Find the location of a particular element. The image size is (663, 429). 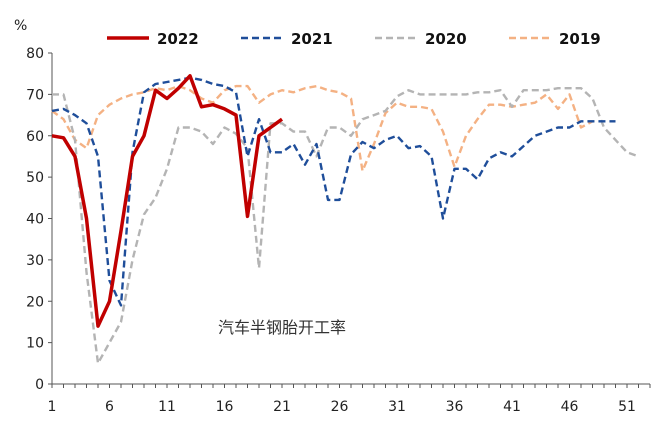

chart-annotation: 汽车半钢胎开工率 is located at coordinates (282, 327).